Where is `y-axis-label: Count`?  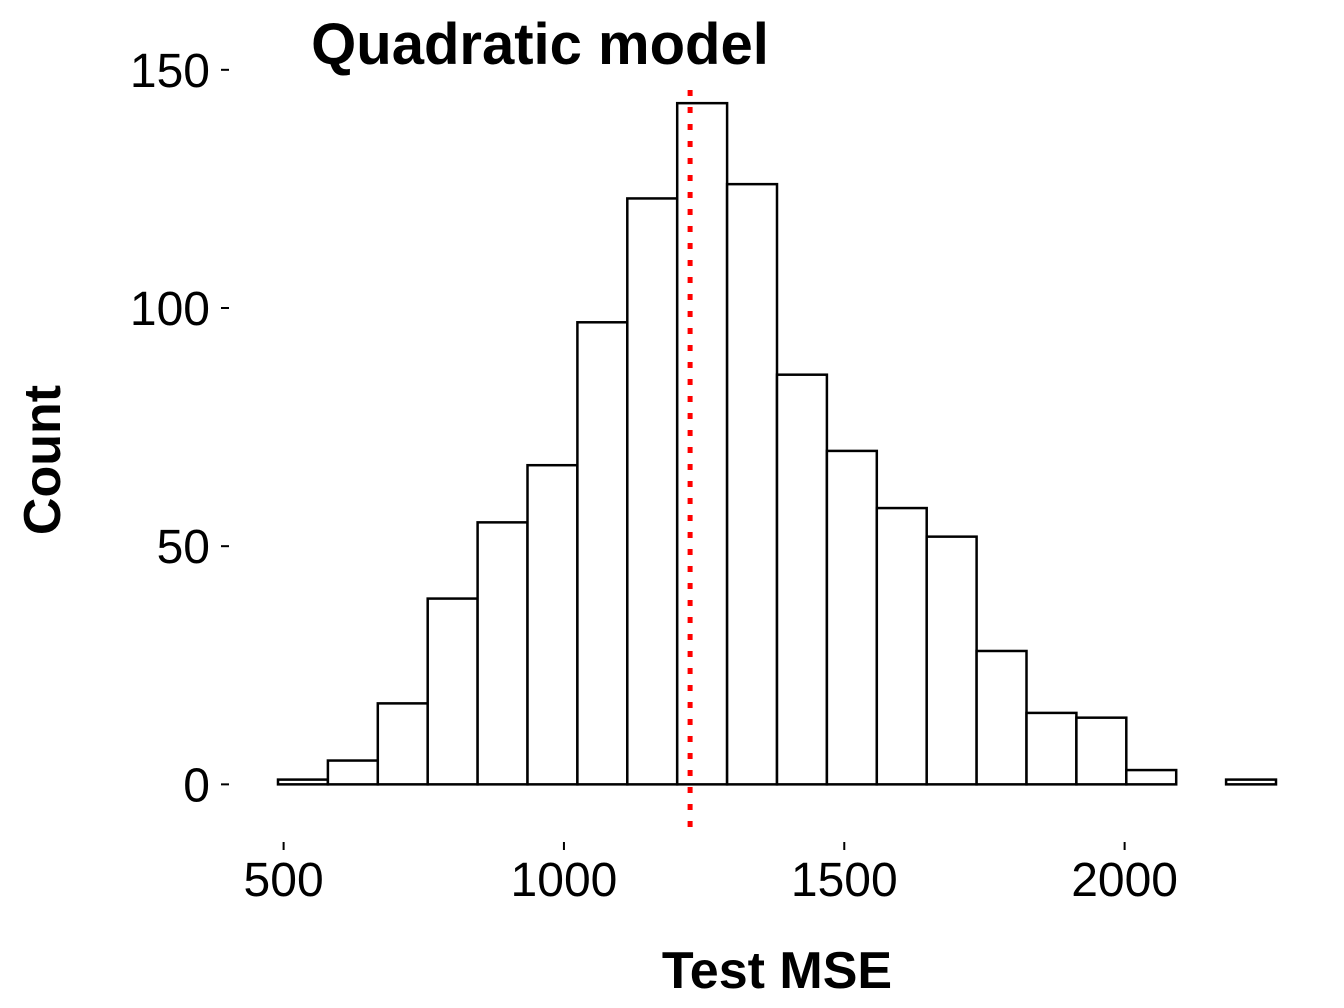 y-axis-label: Count is located at coordinates (43, 460).